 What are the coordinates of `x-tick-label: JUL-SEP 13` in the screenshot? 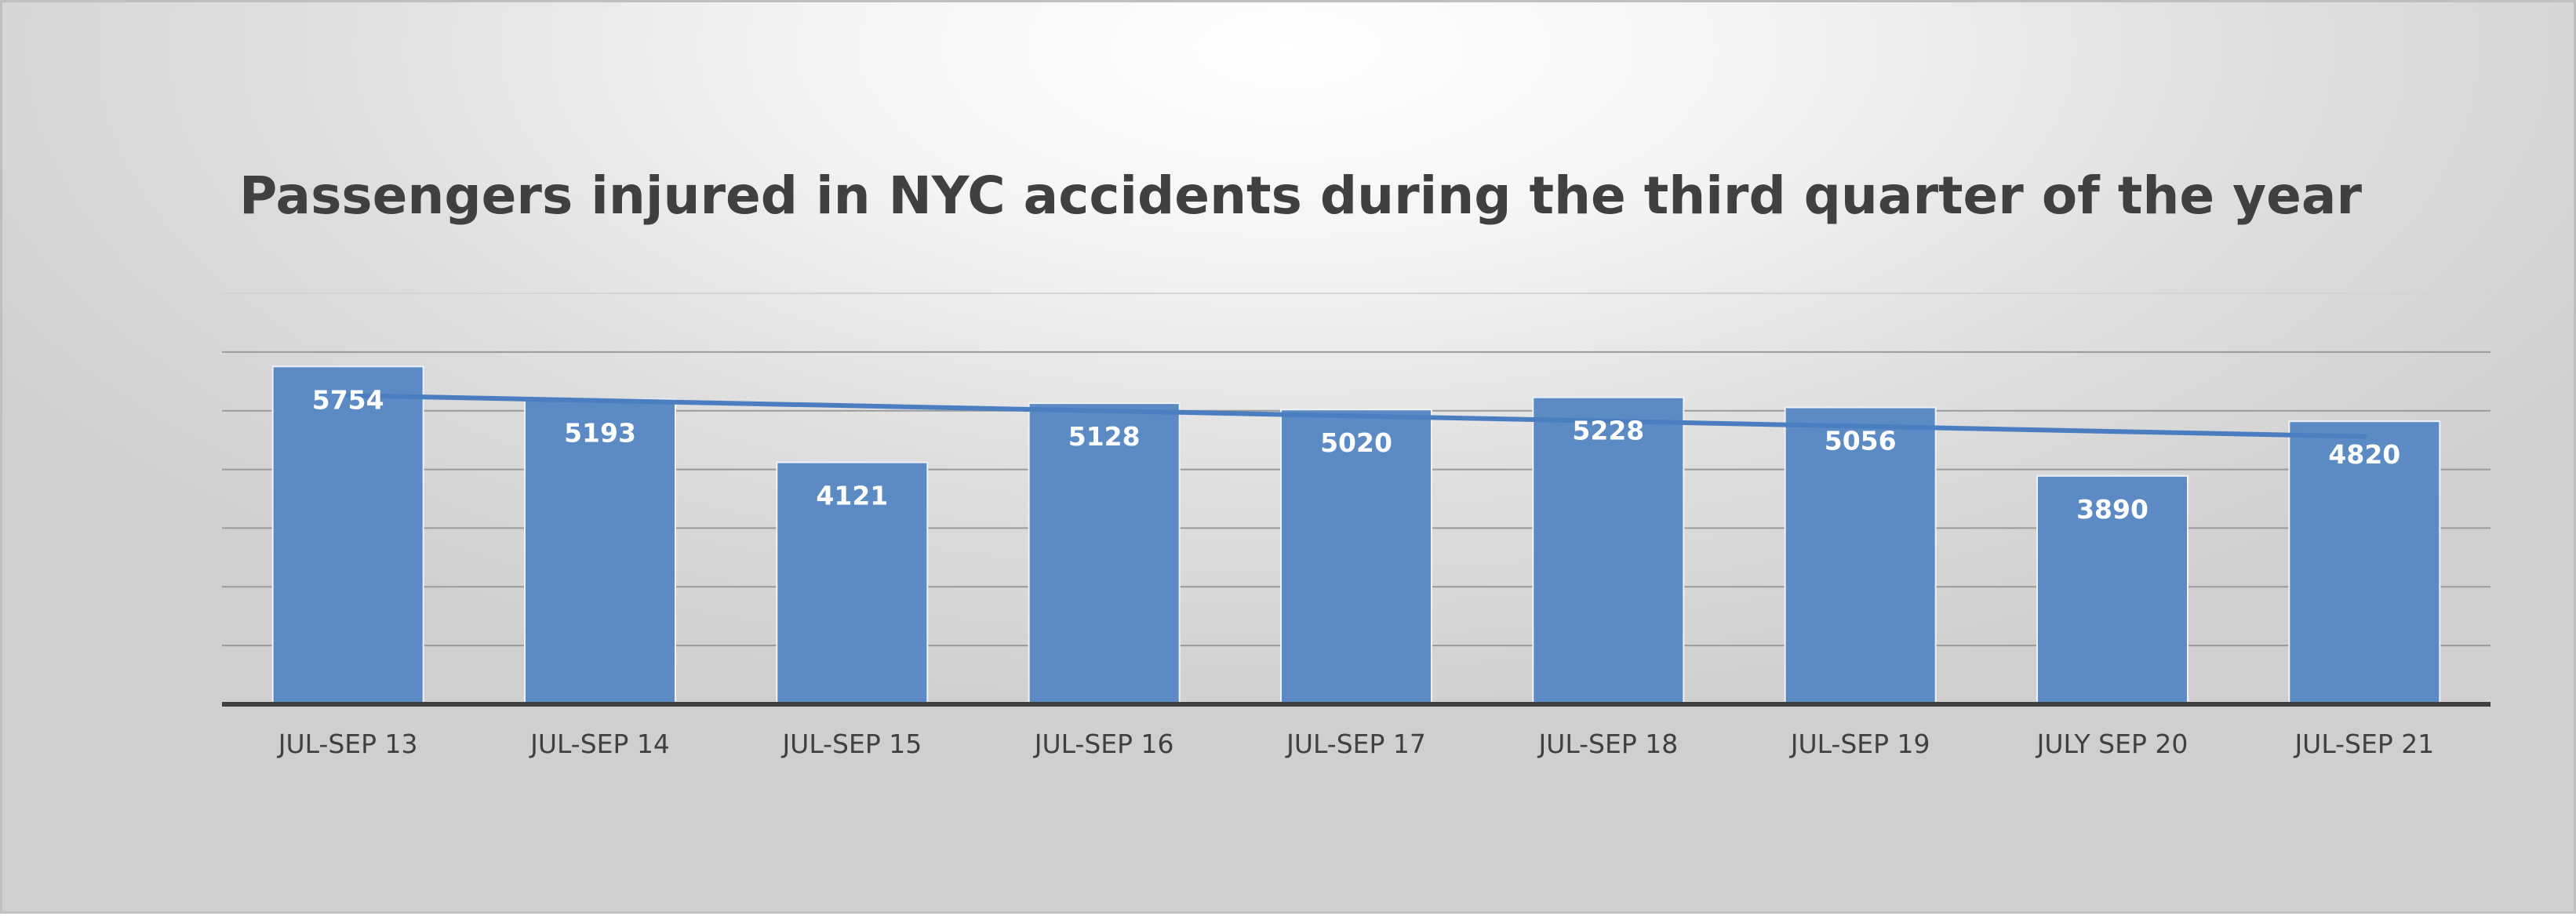 It's located at (347, 744).